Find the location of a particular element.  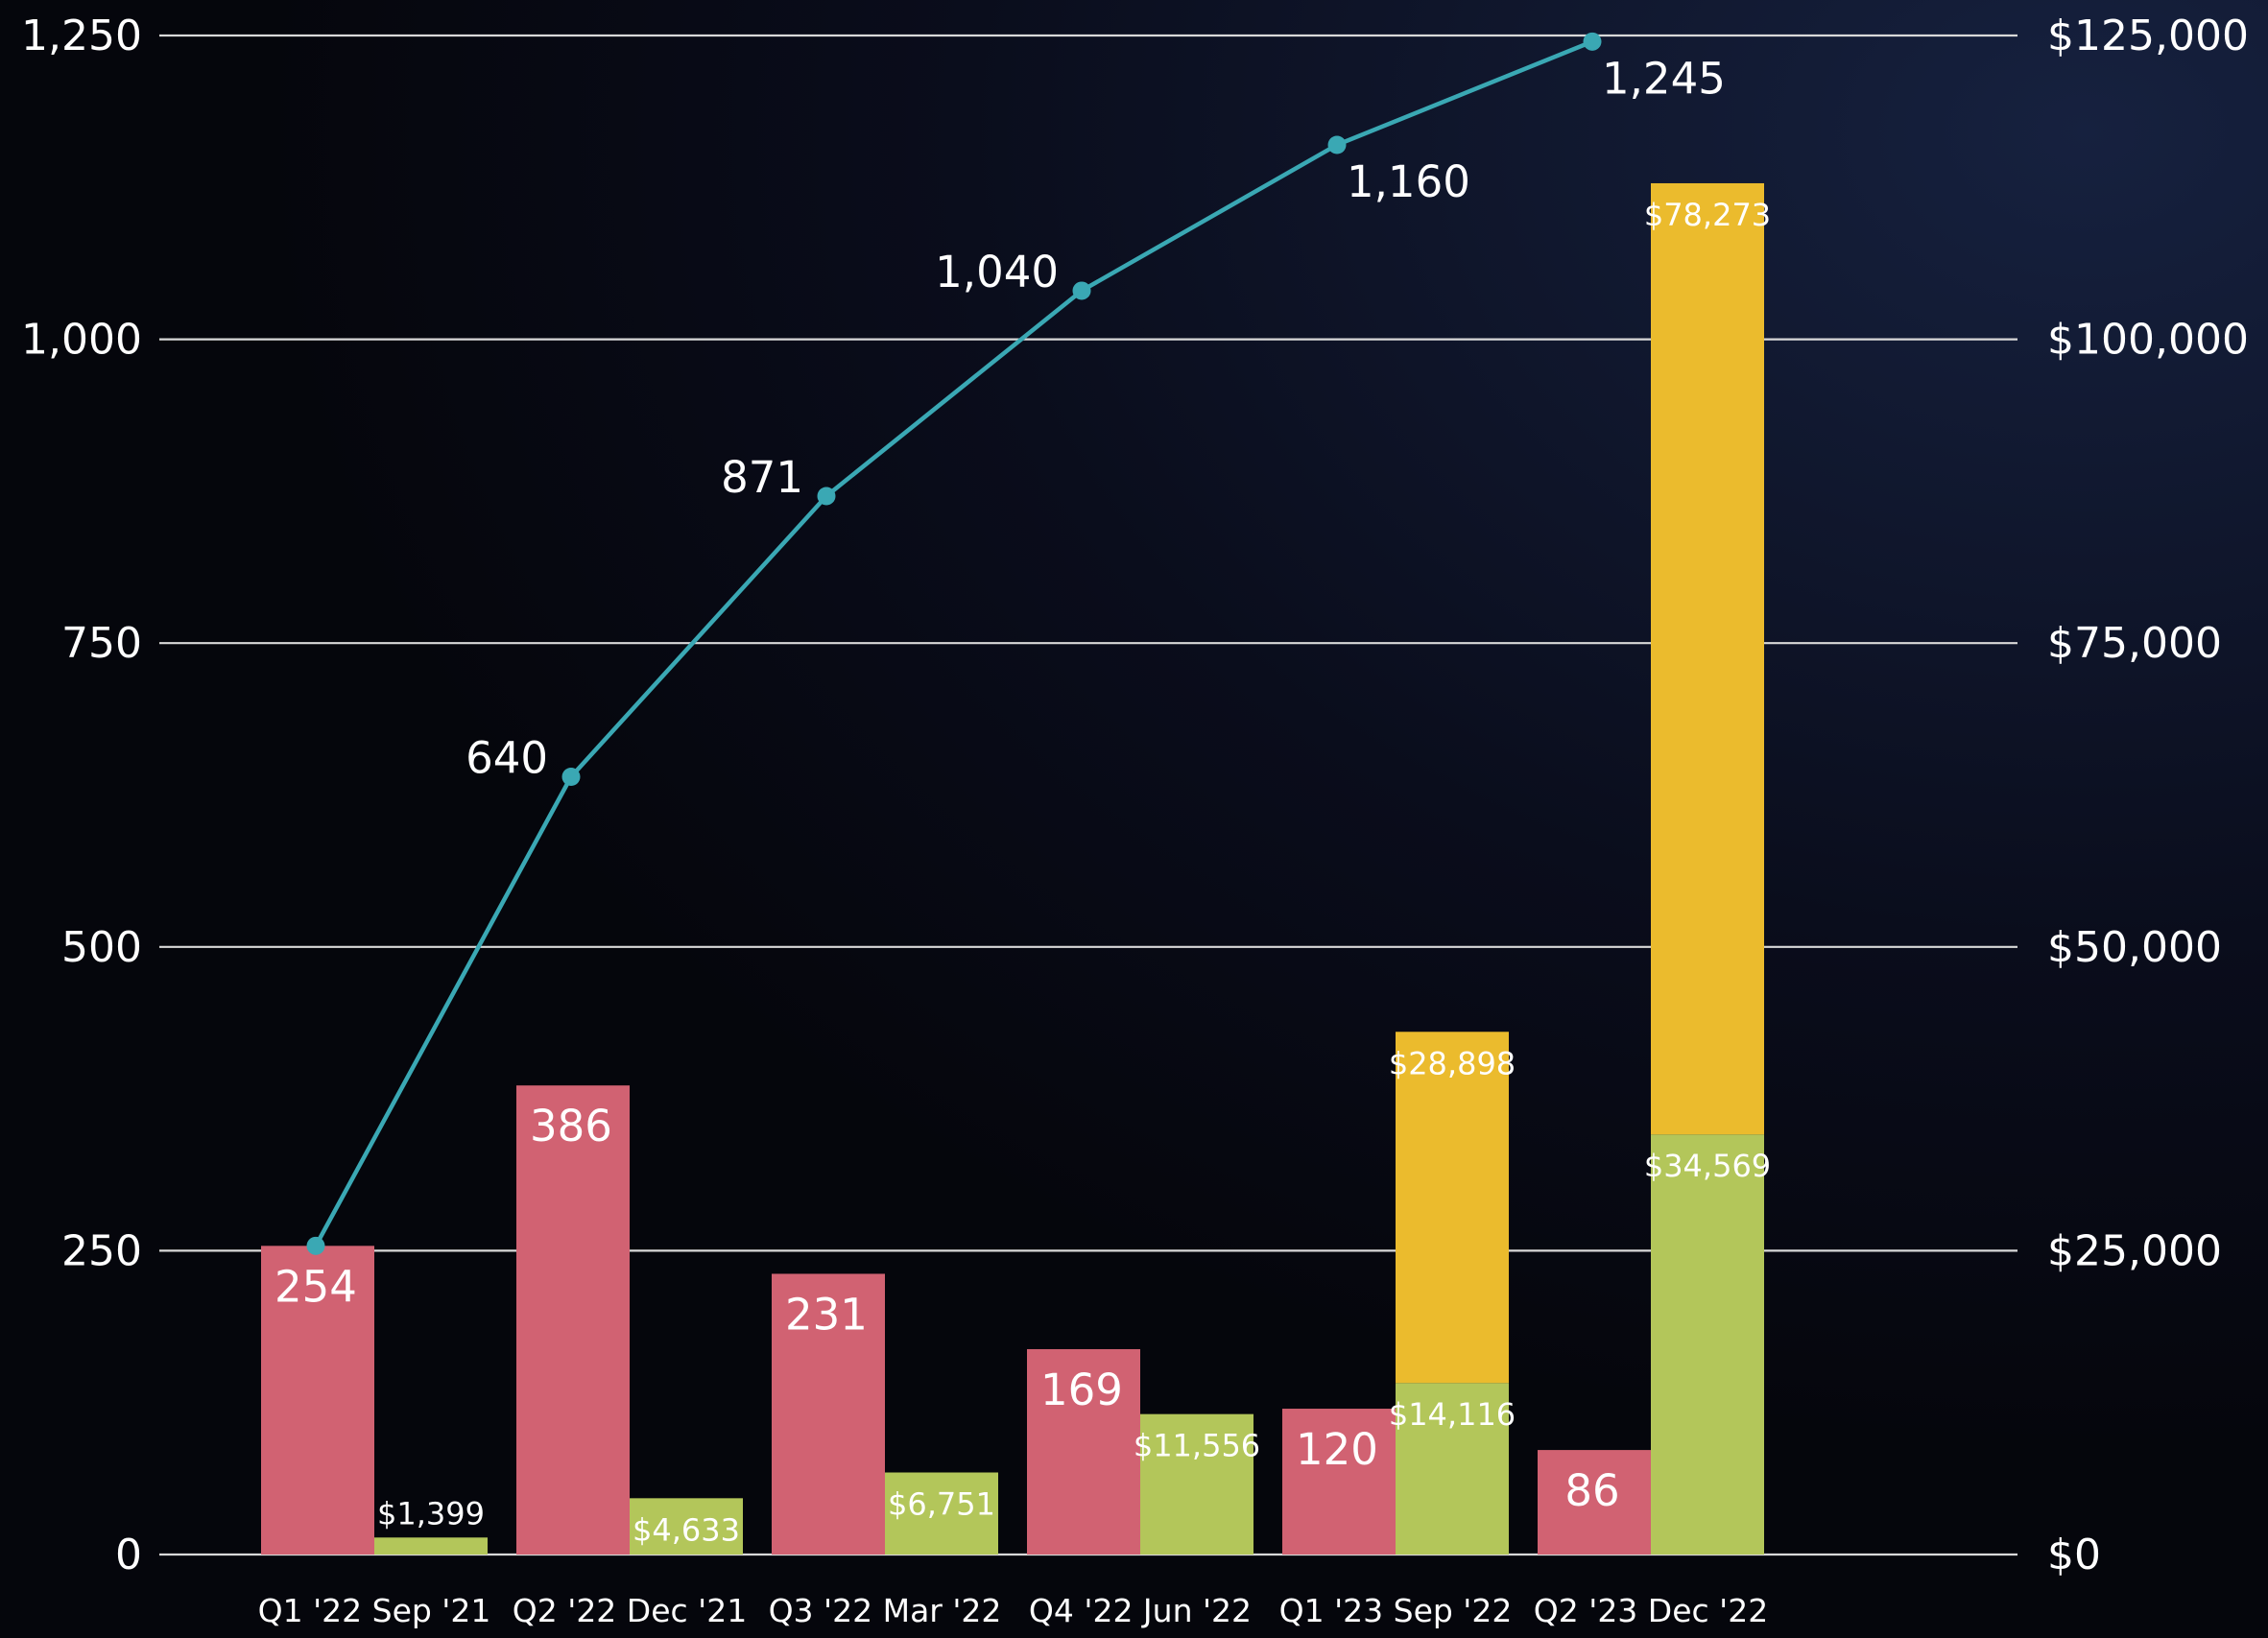

left-axis-ticks: 0 250 500 750 1,000 1,250 is located at coordinates (81, 795).